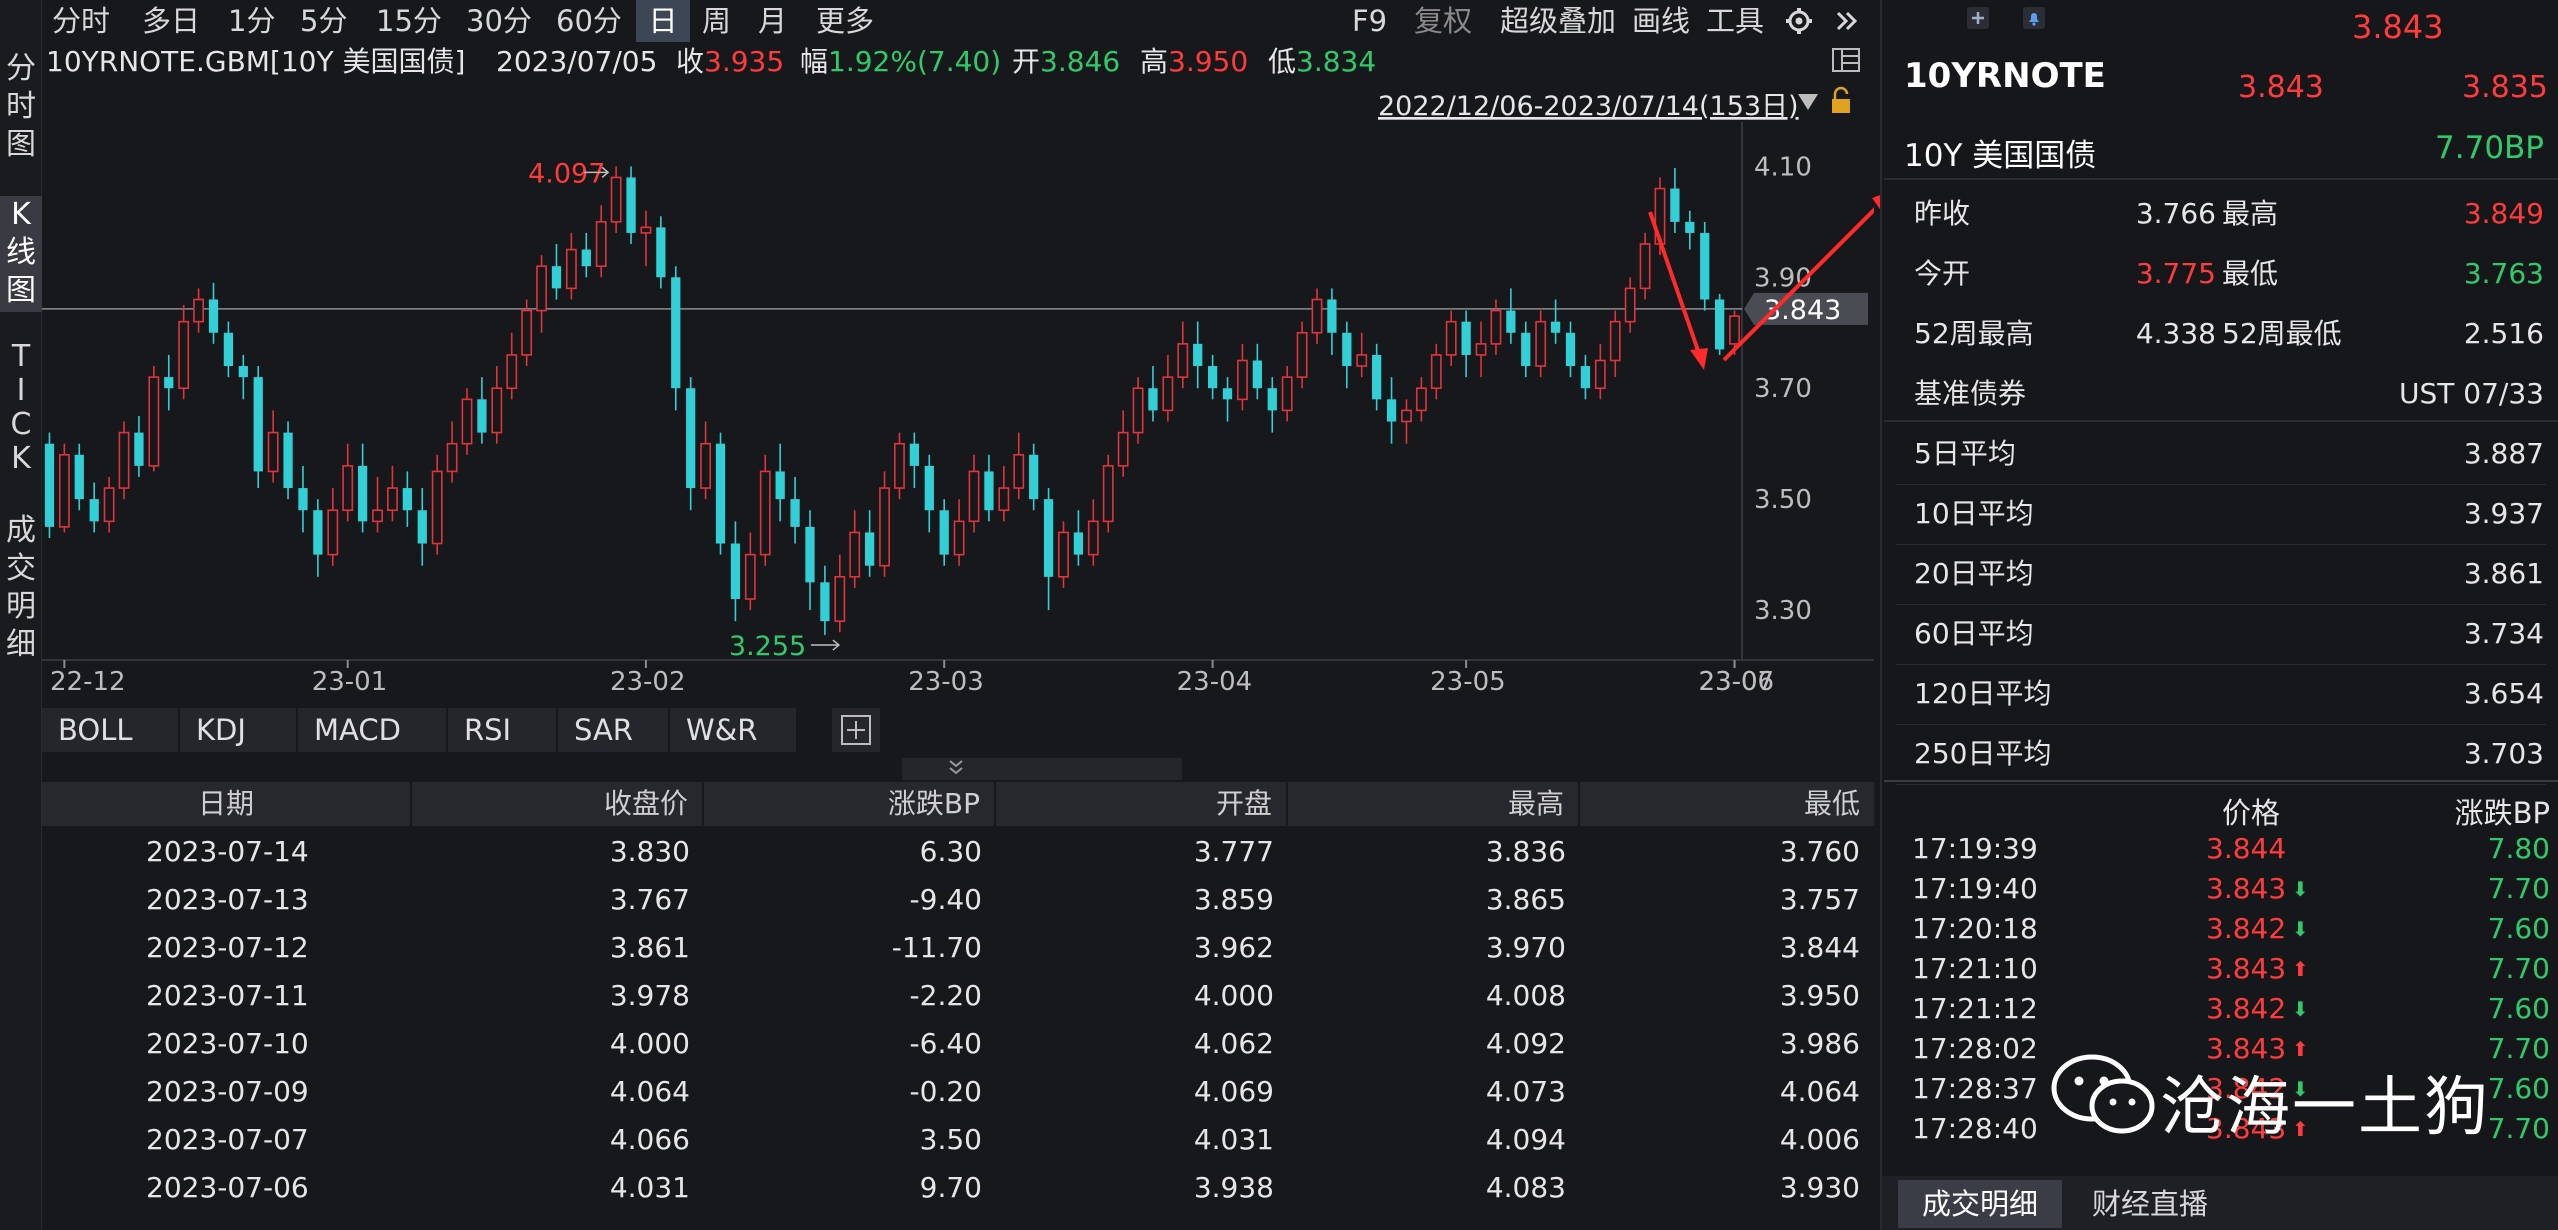 The width and height of the screenshot is (2558, 1230). Describe the element at coordinates (21, 587) in the screenshot. I see `tab-trade-detail: 成 交 明 细` at that location.